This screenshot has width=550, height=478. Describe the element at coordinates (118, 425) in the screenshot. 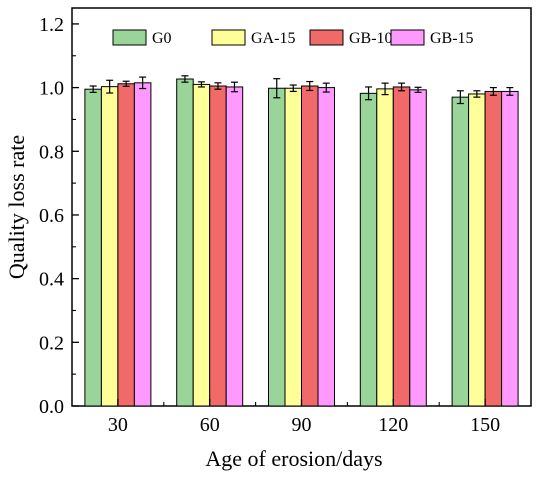

I see `x-tick-label: 30` at that location.